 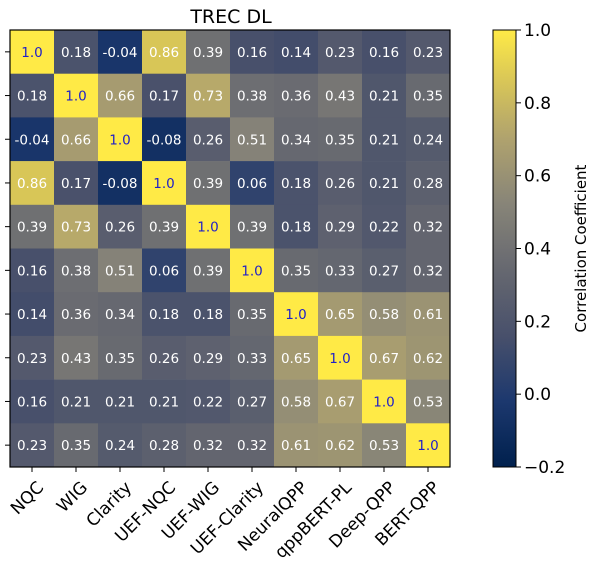 I want to click on cell-value-label: 0.23, so click(x=340, y=53).